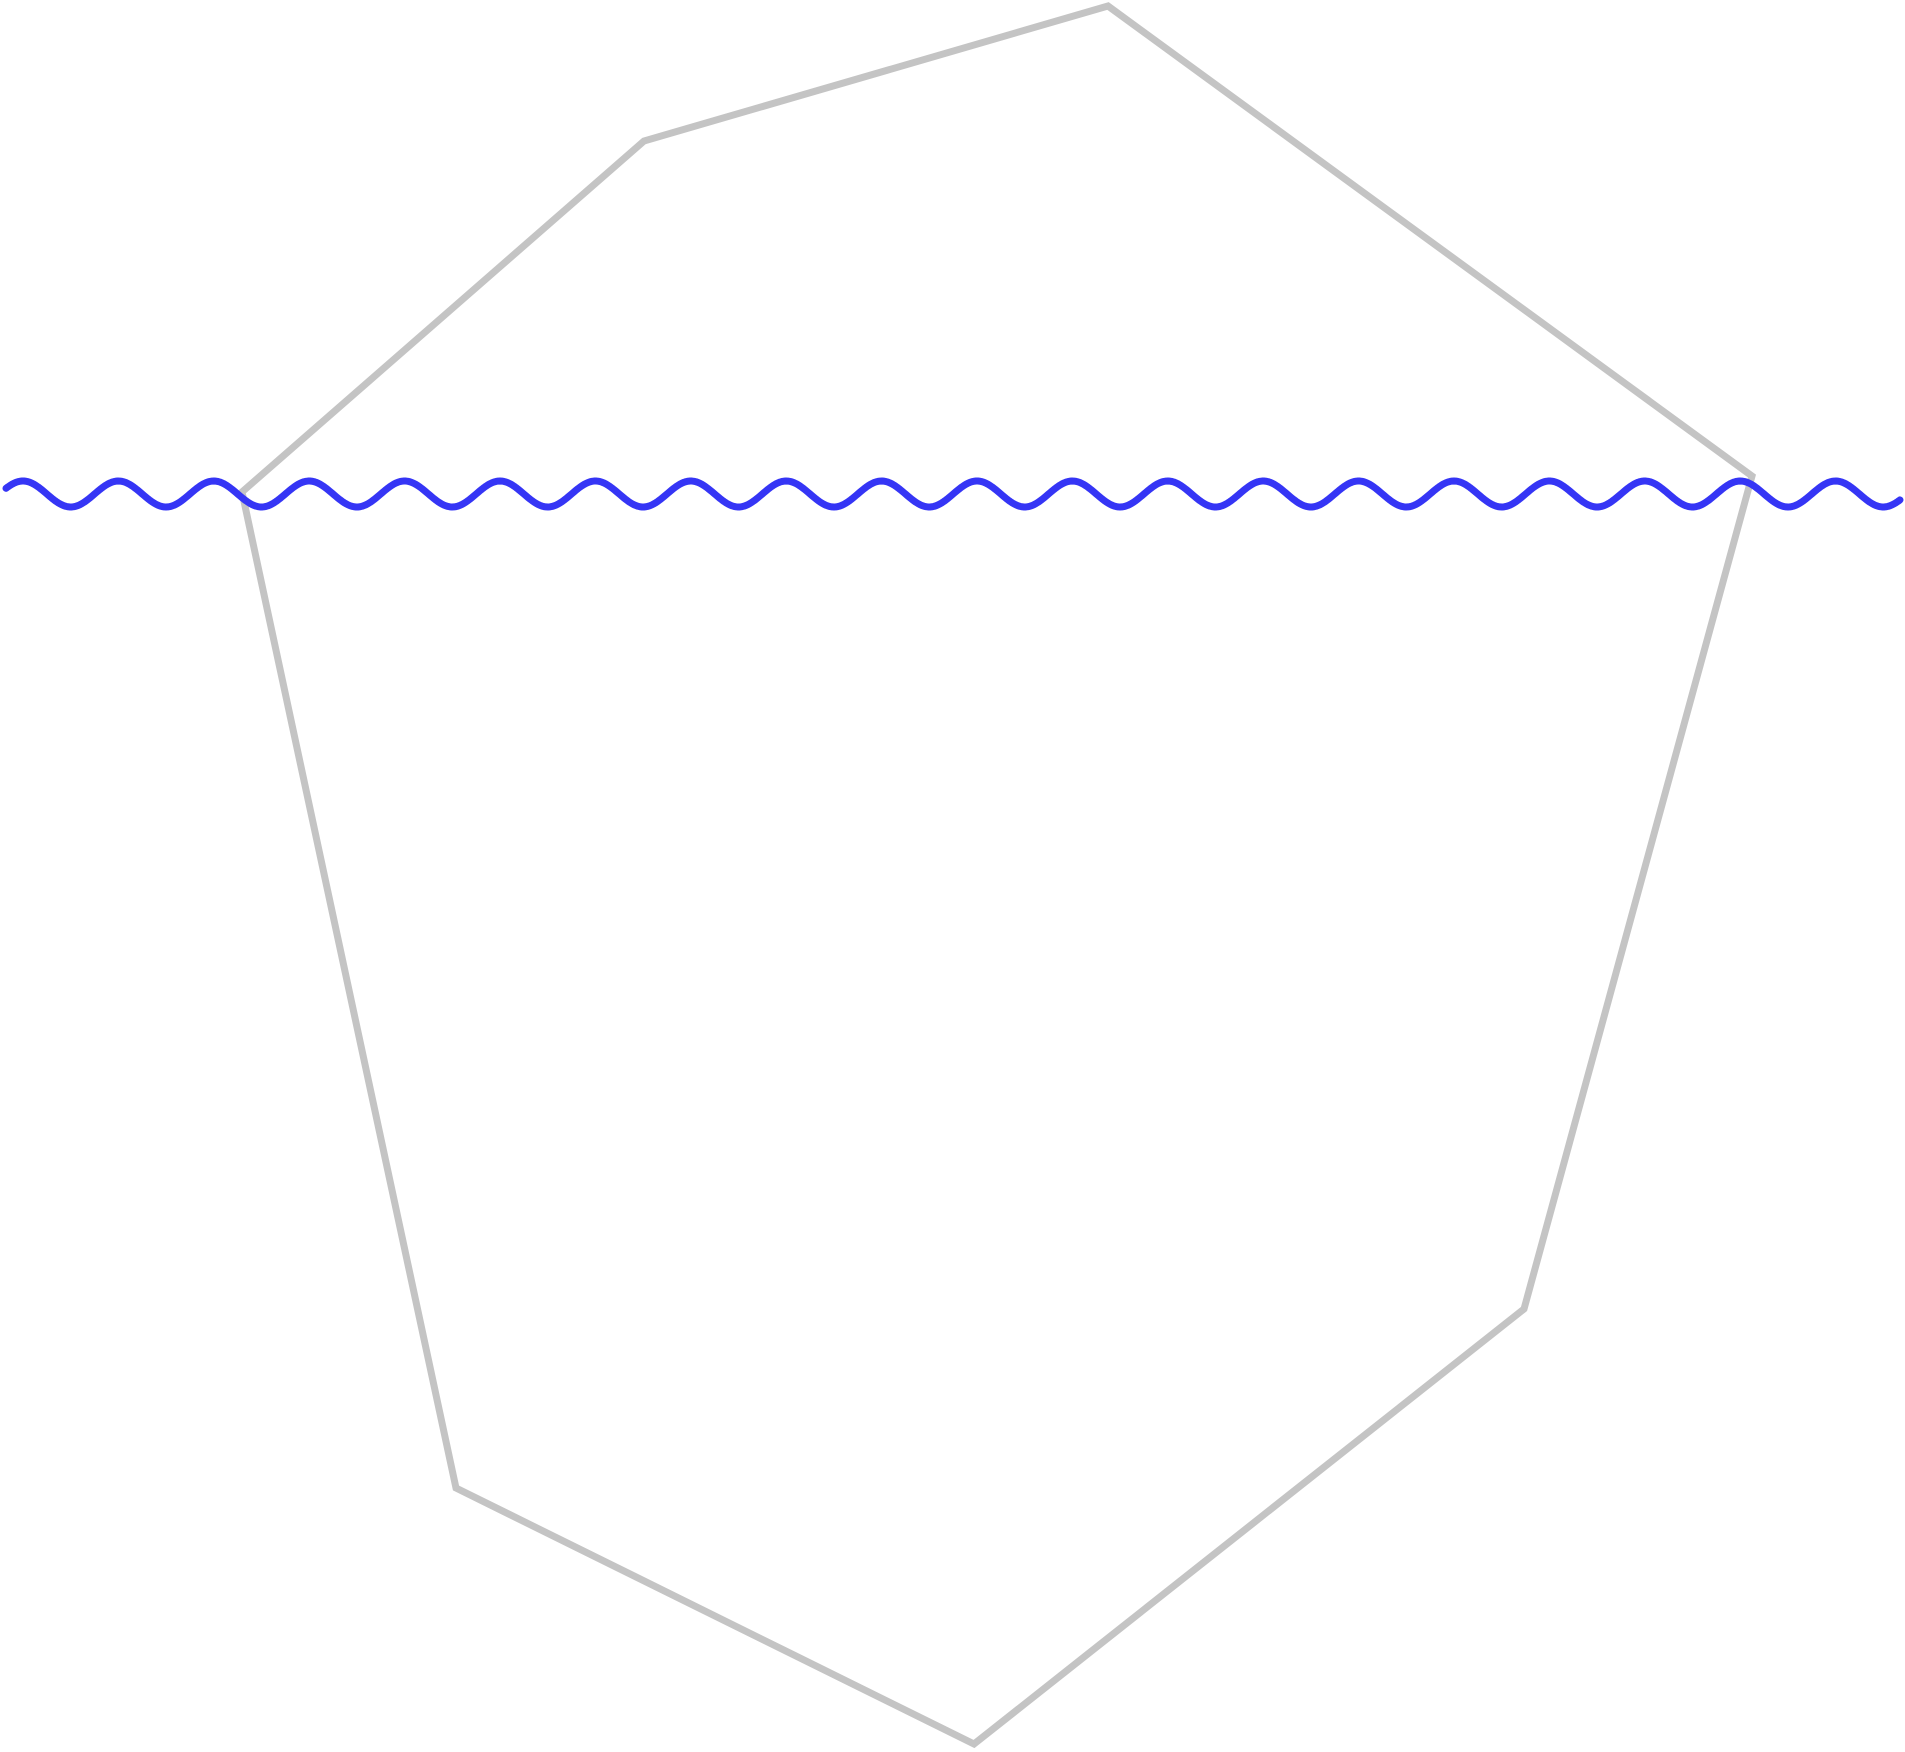 This screenshot has width=1905, height=1752. Describe the element at coordinates (953, 494) in the screenshot. I see `wavy-line` at that location.